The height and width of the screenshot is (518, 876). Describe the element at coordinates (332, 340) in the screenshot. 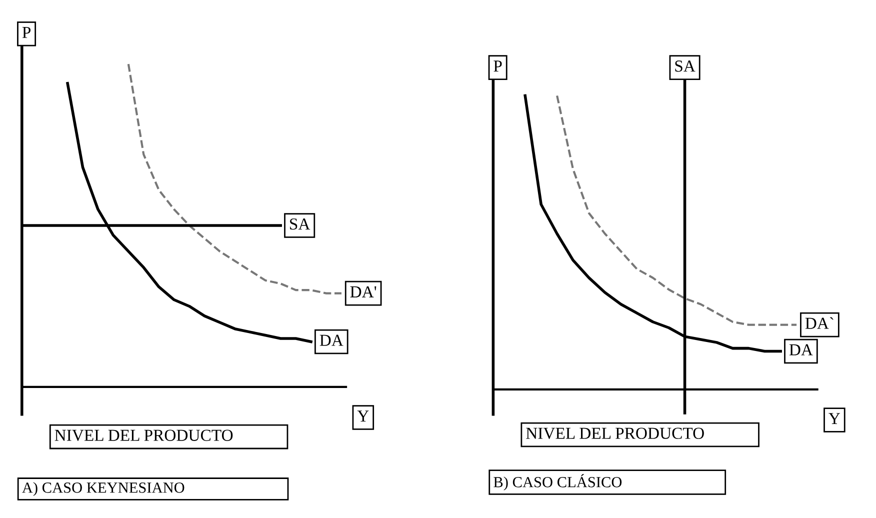

I see `series-label: DA` at that location.